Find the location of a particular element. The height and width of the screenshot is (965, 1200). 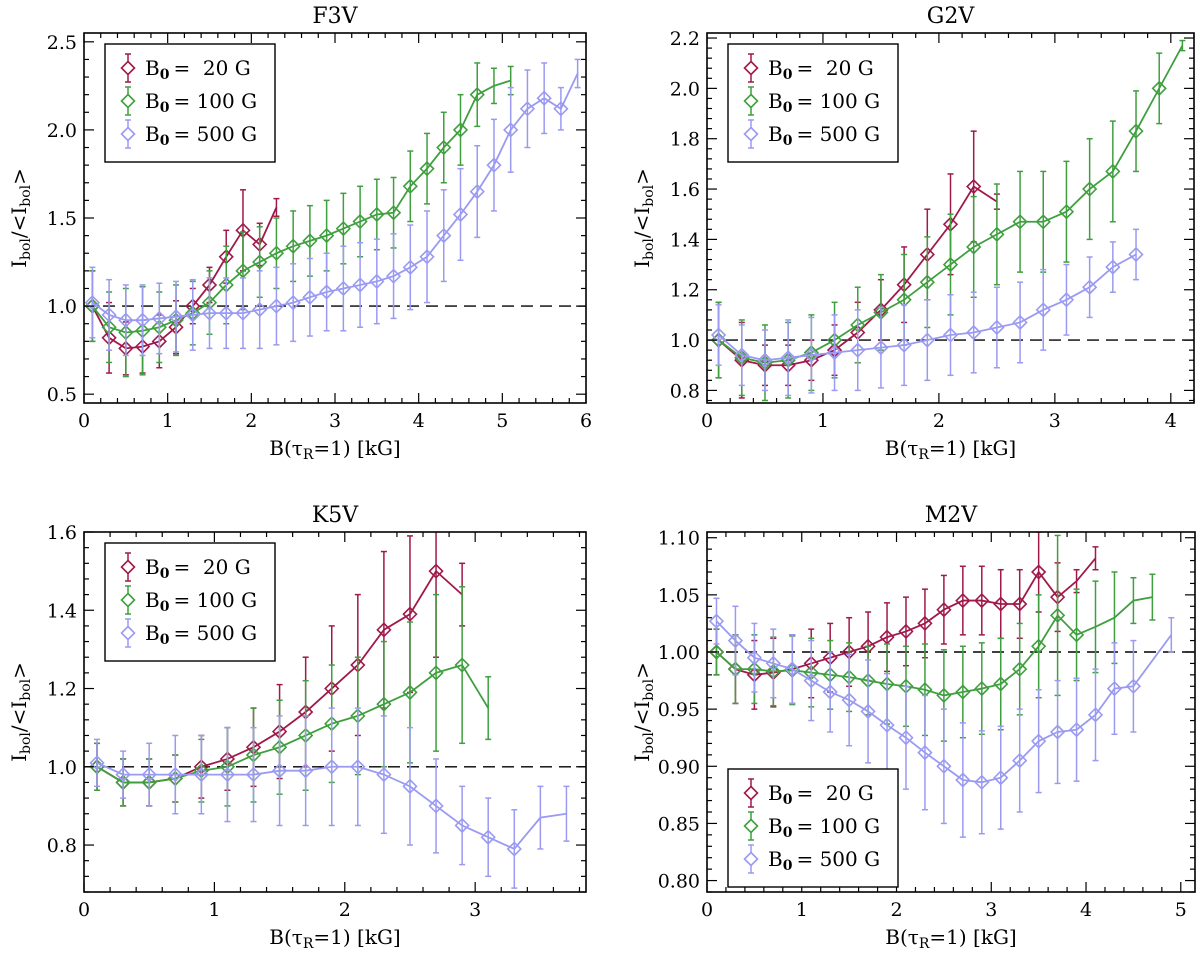

y-tick-label: 1.8 is located at coordinates (685, 140).